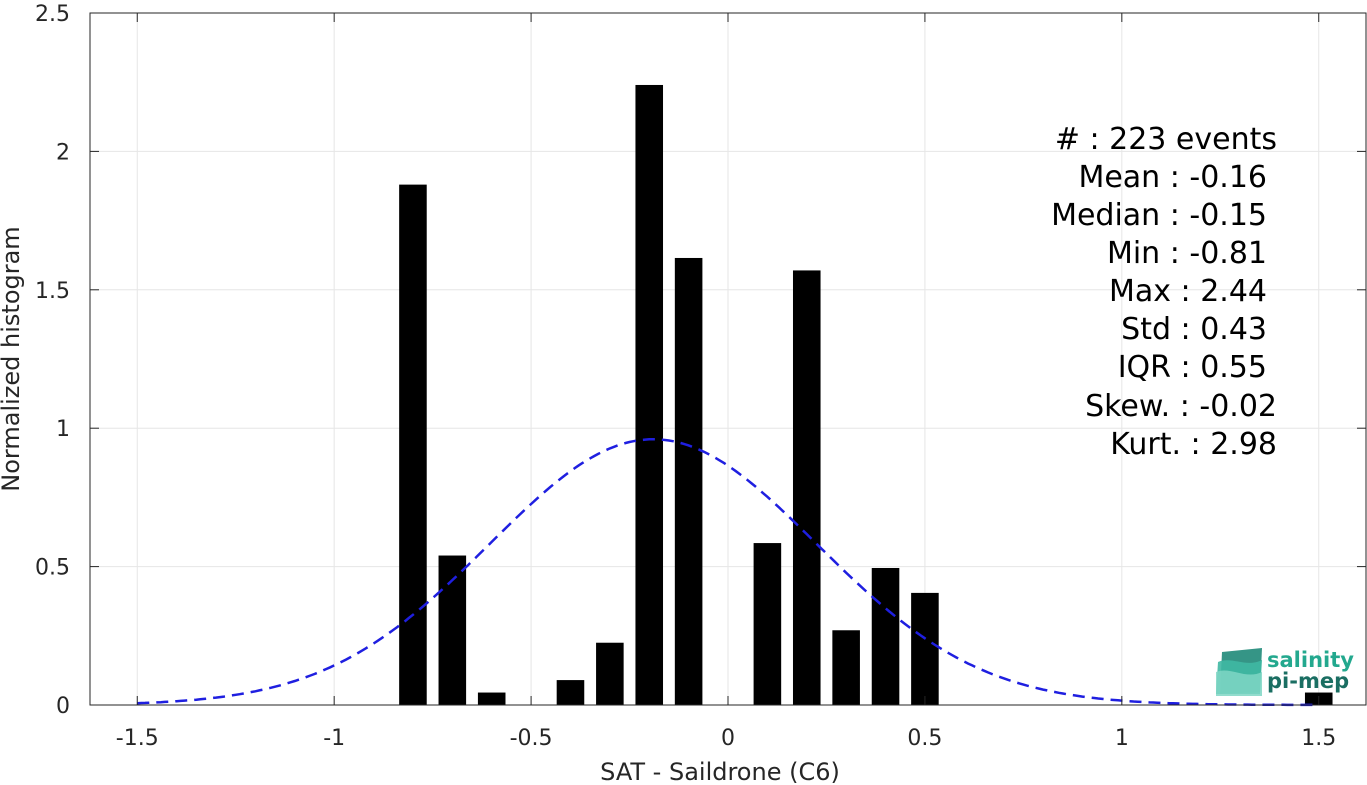 The image size is (1367, 785). What do you see at coordinates (1159, 215) in the screenshot?
I see `stat-median: Median : -0.15` at bounding box center [1159, 215].